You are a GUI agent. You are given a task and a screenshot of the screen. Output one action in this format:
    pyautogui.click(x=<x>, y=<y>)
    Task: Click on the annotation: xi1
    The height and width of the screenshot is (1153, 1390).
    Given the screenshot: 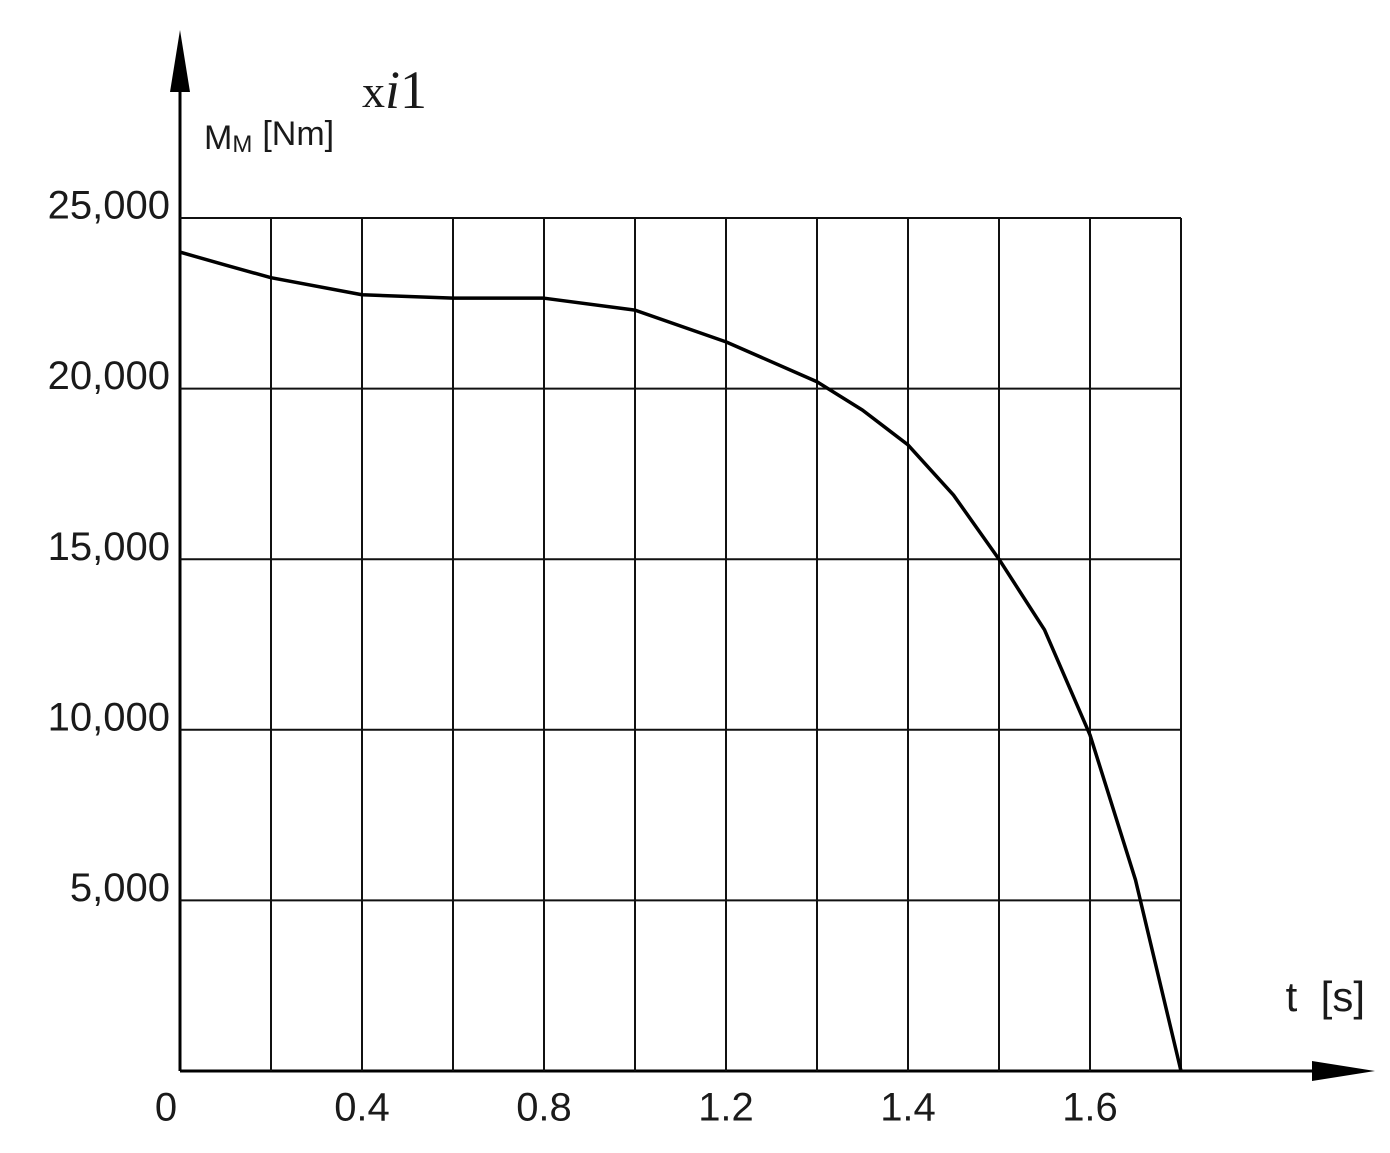 What is the action you would take?
    pyautogui.click(x=394, y=90)
    